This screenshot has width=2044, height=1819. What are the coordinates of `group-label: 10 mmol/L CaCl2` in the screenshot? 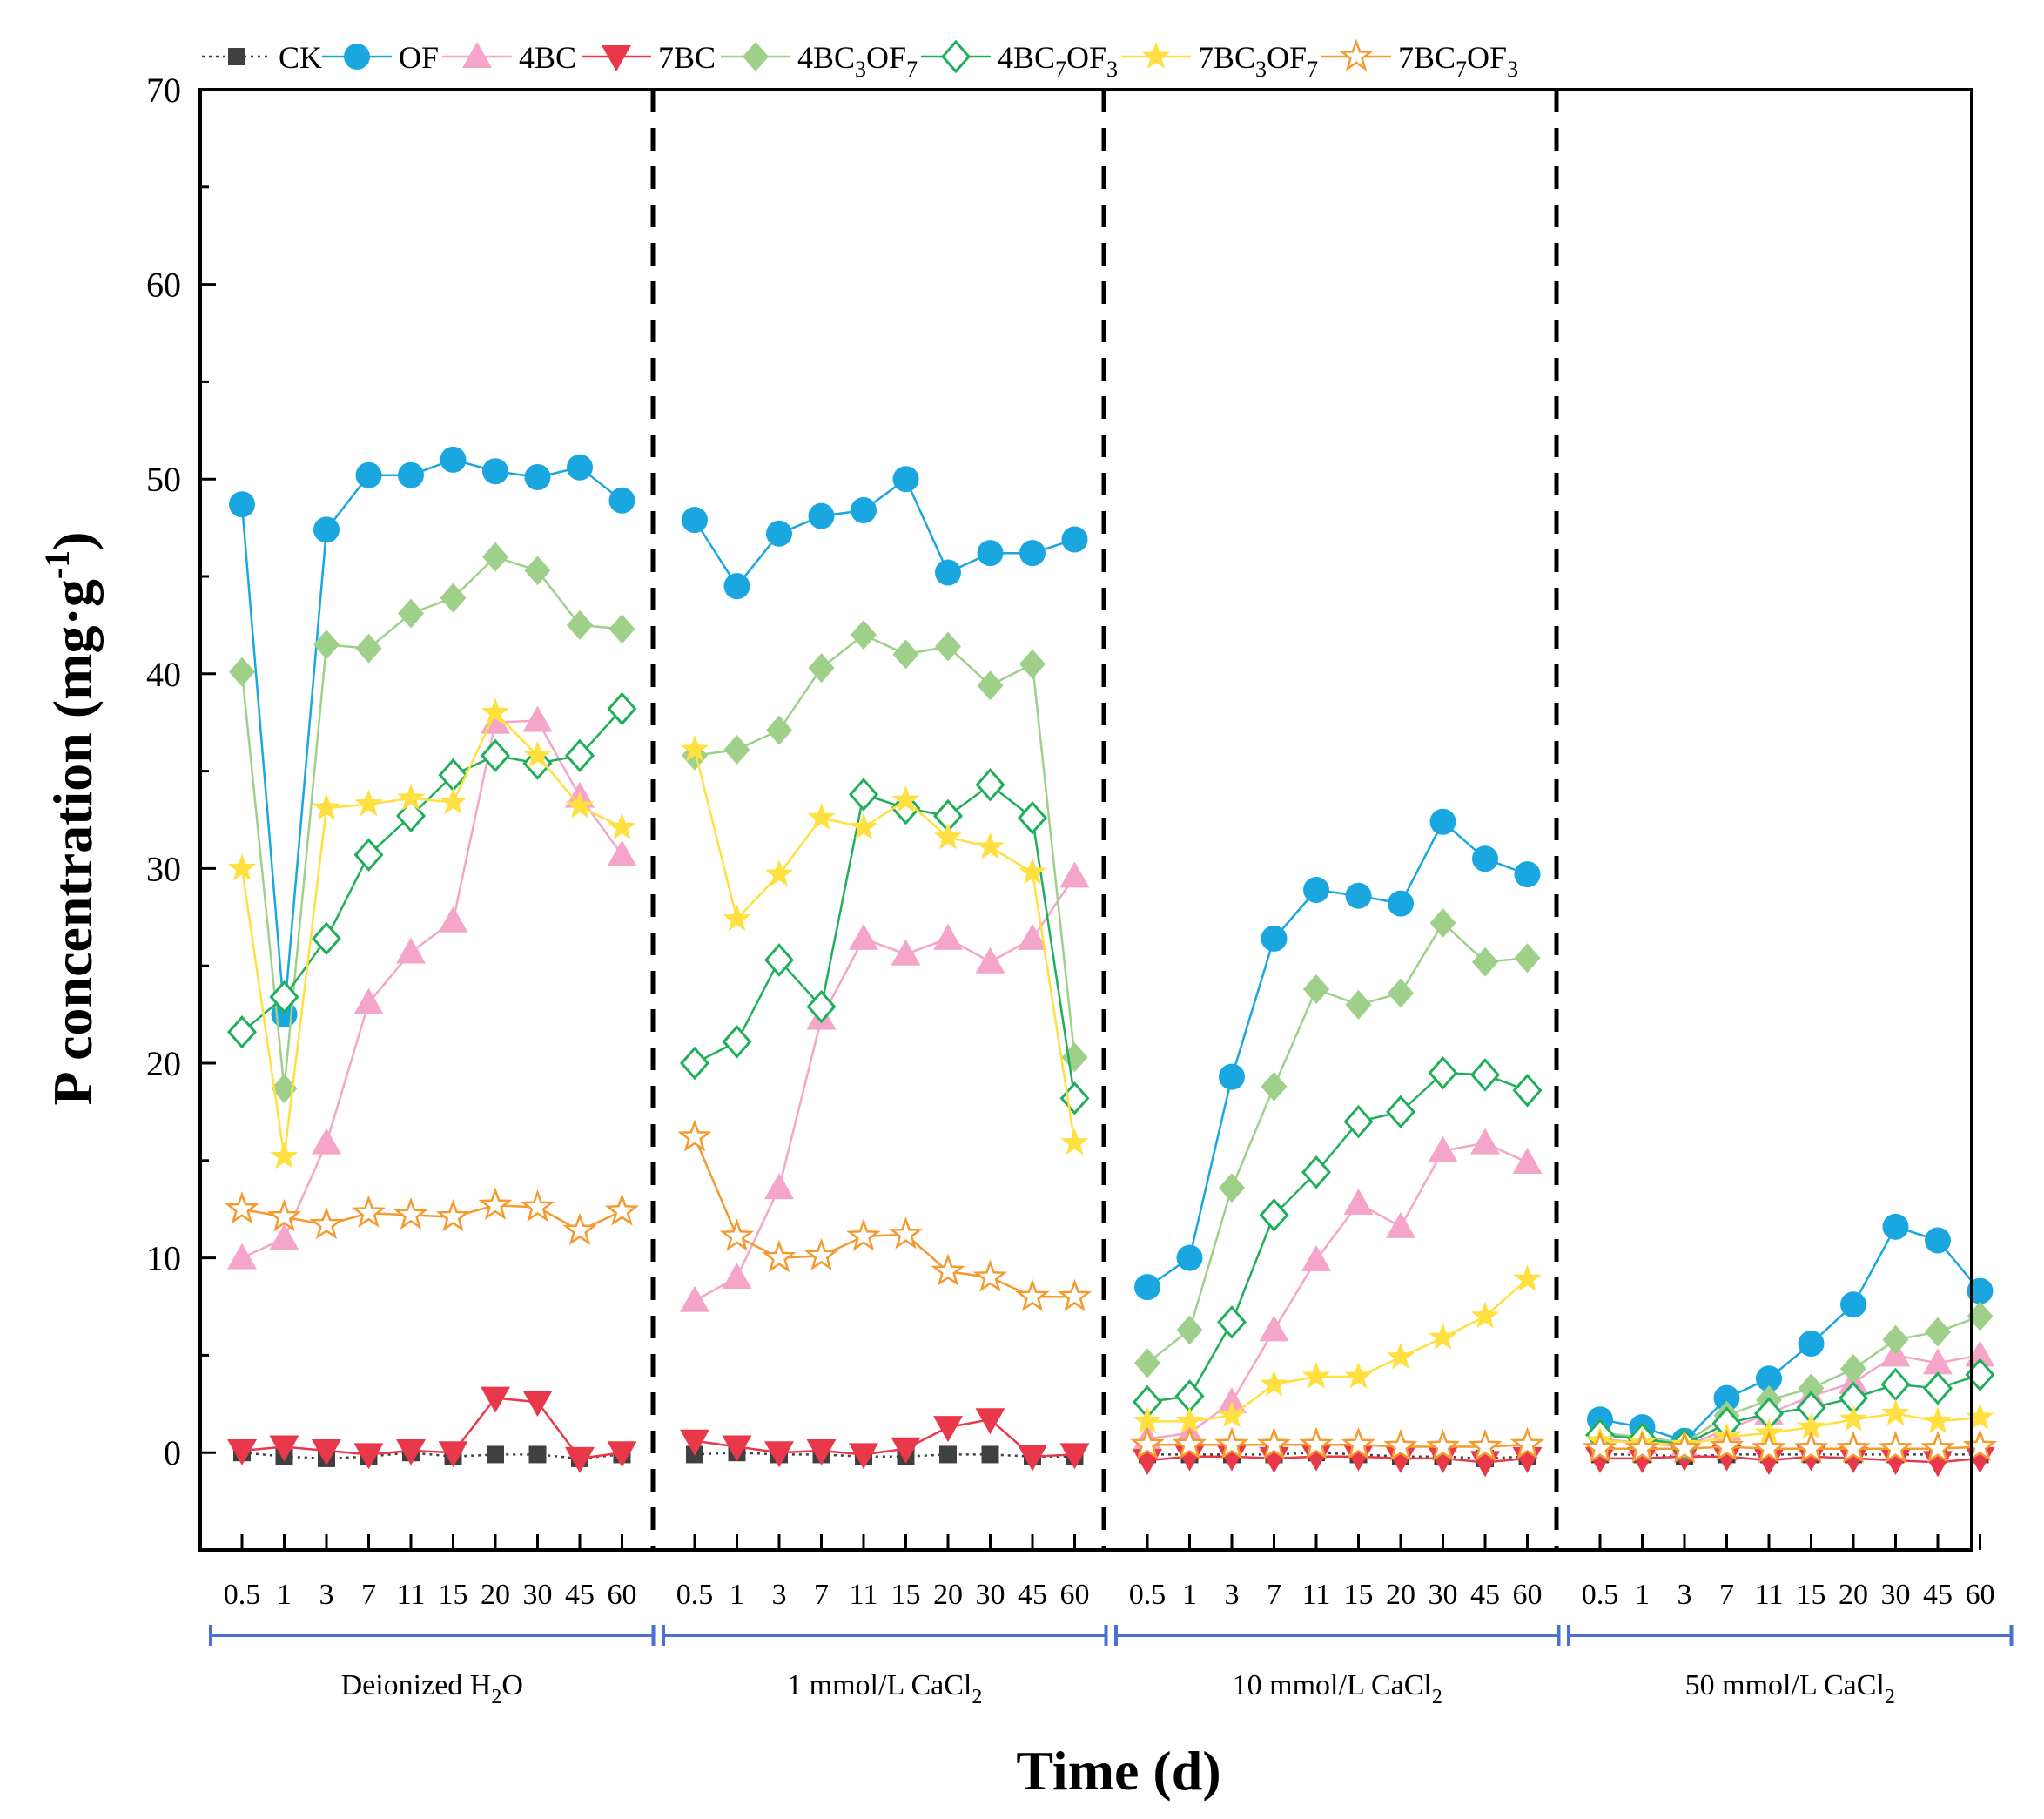 It's located at (1337, 1688).